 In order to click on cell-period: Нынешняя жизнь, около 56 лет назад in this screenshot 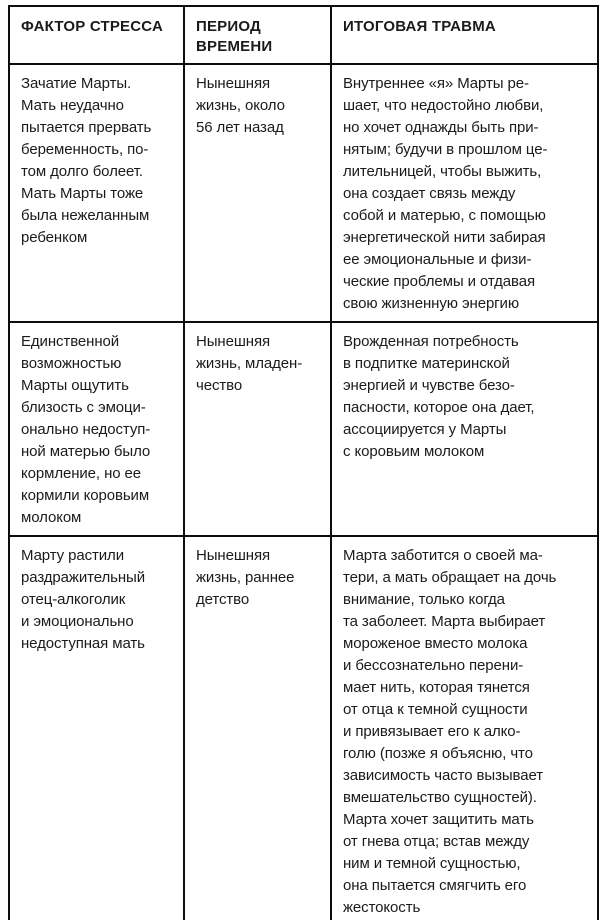, I will do `click(257, 193)`.